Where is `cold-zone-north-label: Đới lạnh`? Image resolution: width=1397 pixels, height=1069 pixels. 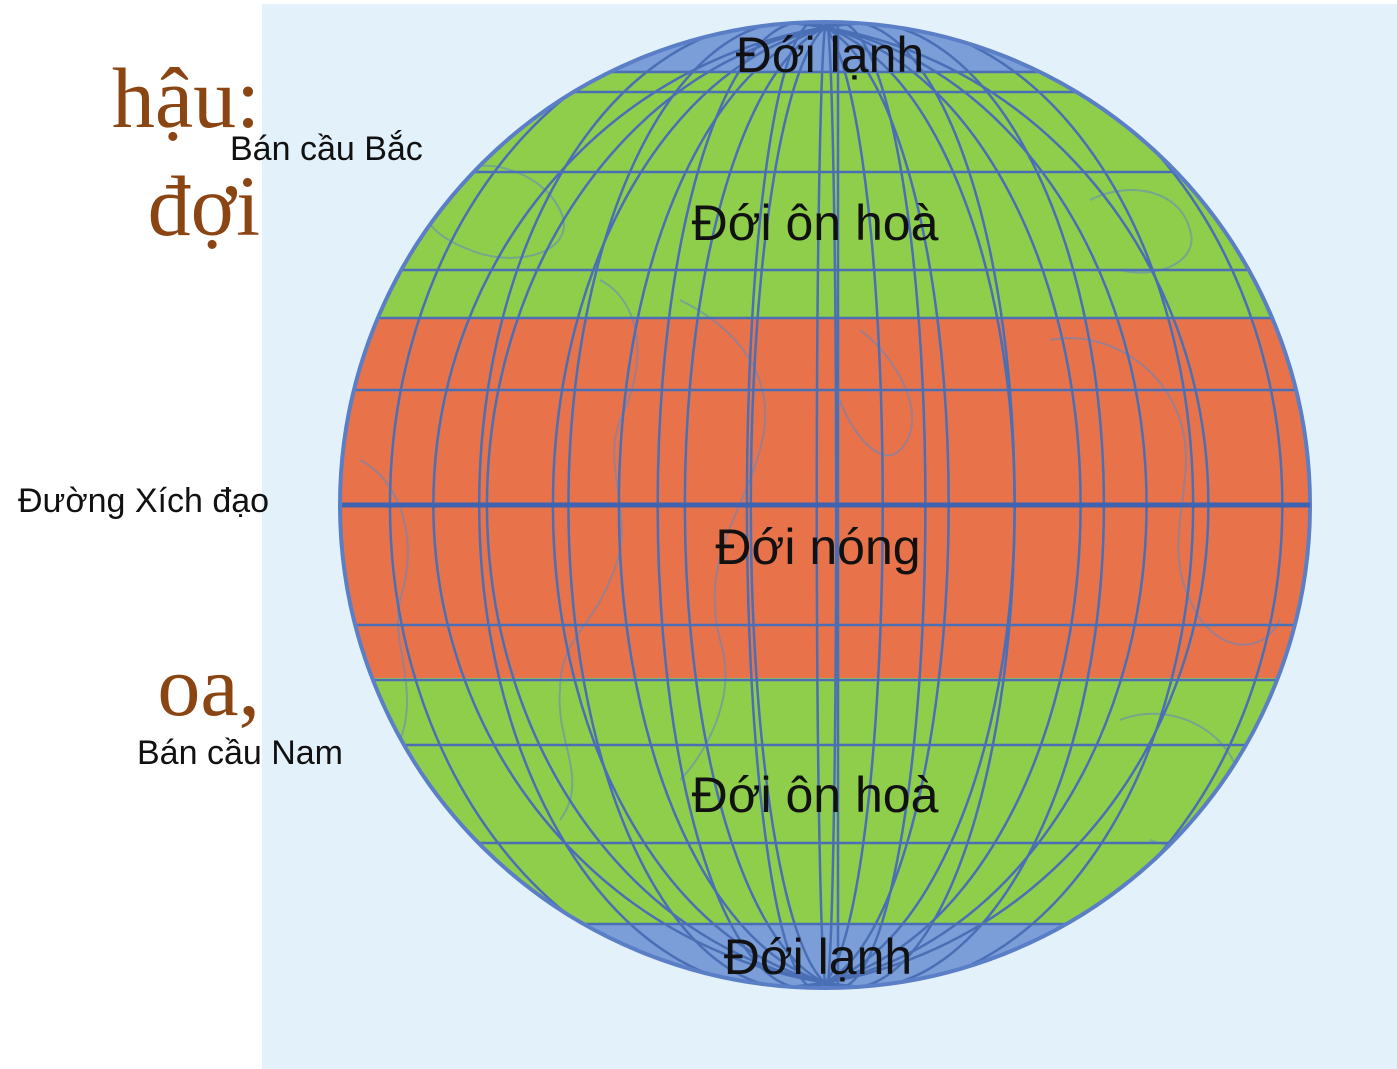 cold-zone-north-label: Đới lạnh is located at coordinates (830, 55).